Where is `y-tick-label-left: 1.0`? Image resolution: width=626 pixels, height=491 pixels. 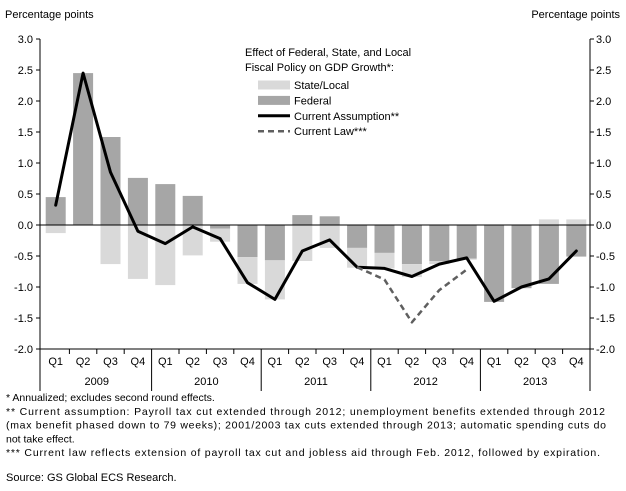 y-tick-label-left: 1.0 is located at coordinates (25, 164).